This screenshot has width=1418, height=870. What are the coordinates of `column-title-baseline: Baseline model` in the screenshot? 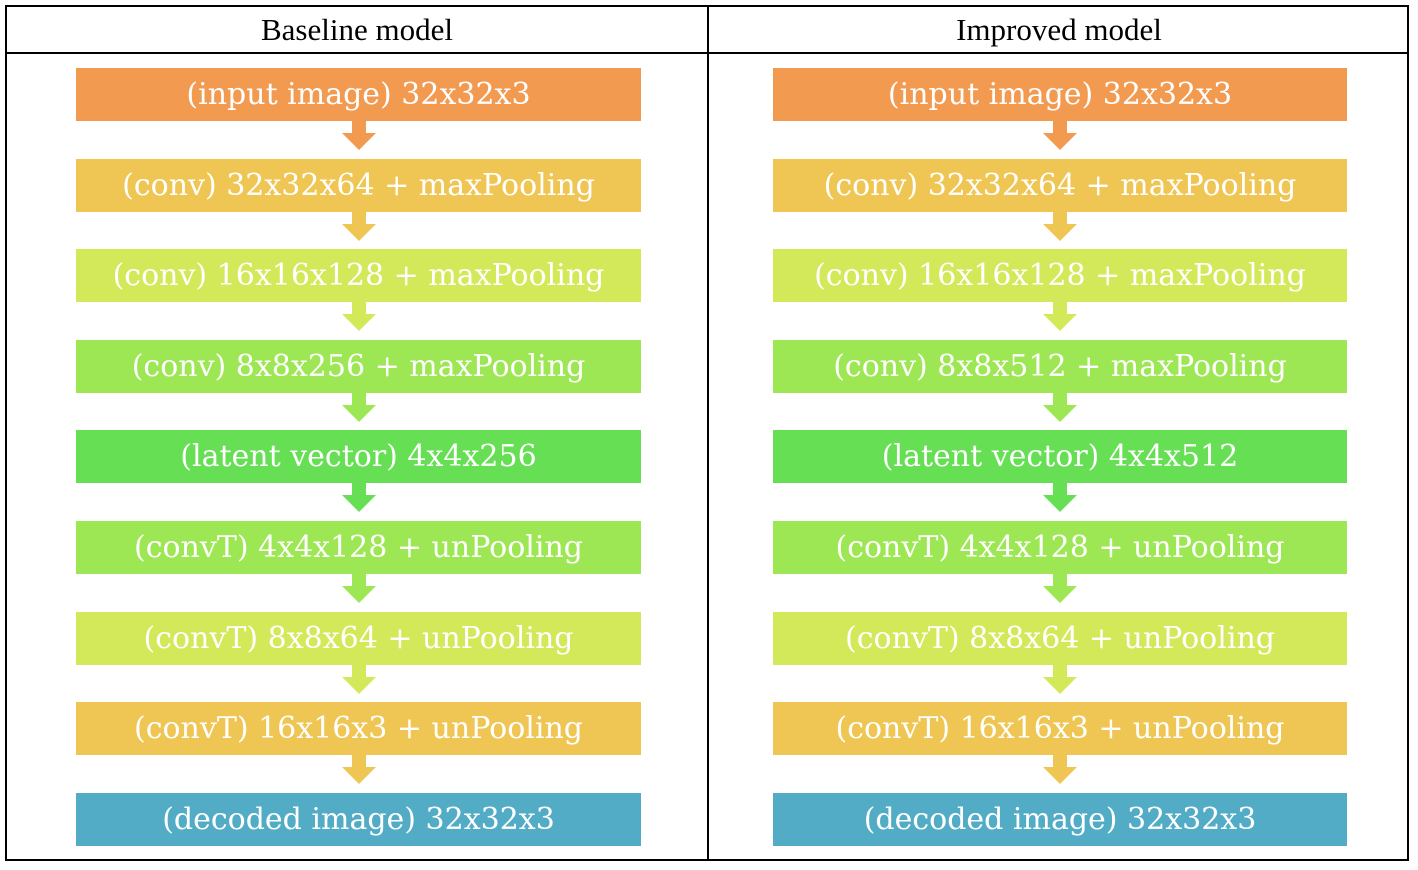 It's located at (357, 29).